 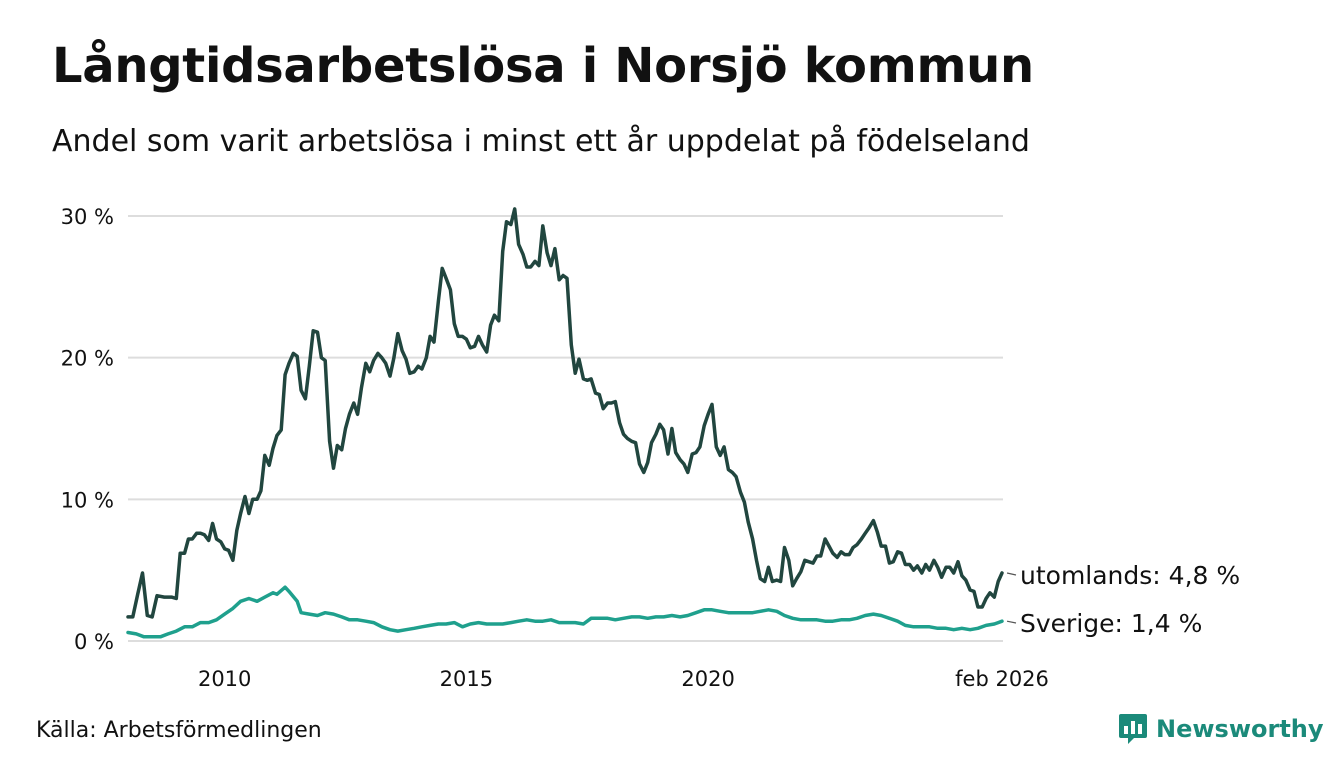 I want to click on chart-title: Långtidsarbetslösa i Norsjö kommun, so click(x=543, y=66).